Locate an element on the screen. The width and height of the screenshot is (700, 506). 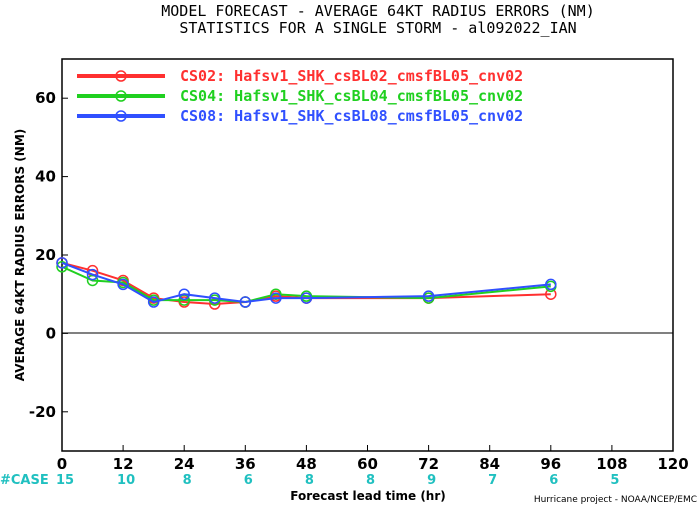
x-tick-label: 72 is located at coordinates (428, 464).